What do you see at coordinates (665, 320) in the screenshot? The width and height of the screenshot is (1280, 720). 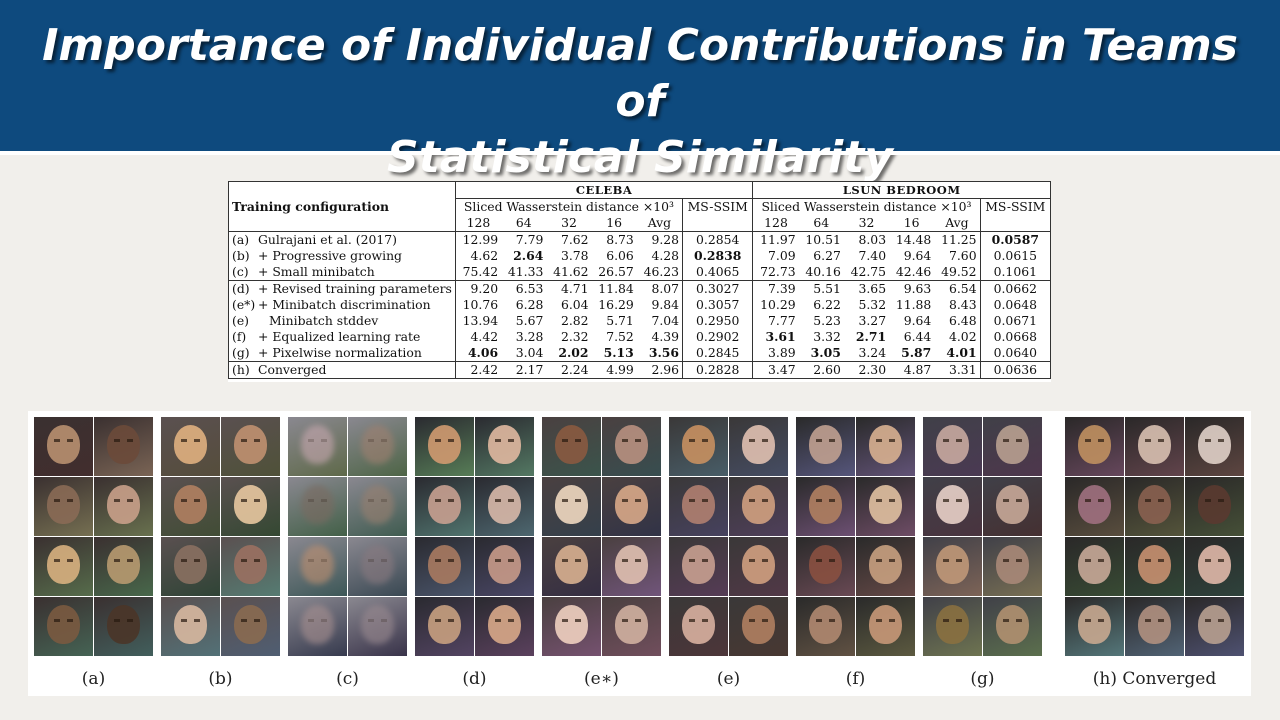 I see `celeba-swd-cell: 7.04` at bounding box center [665, 320].